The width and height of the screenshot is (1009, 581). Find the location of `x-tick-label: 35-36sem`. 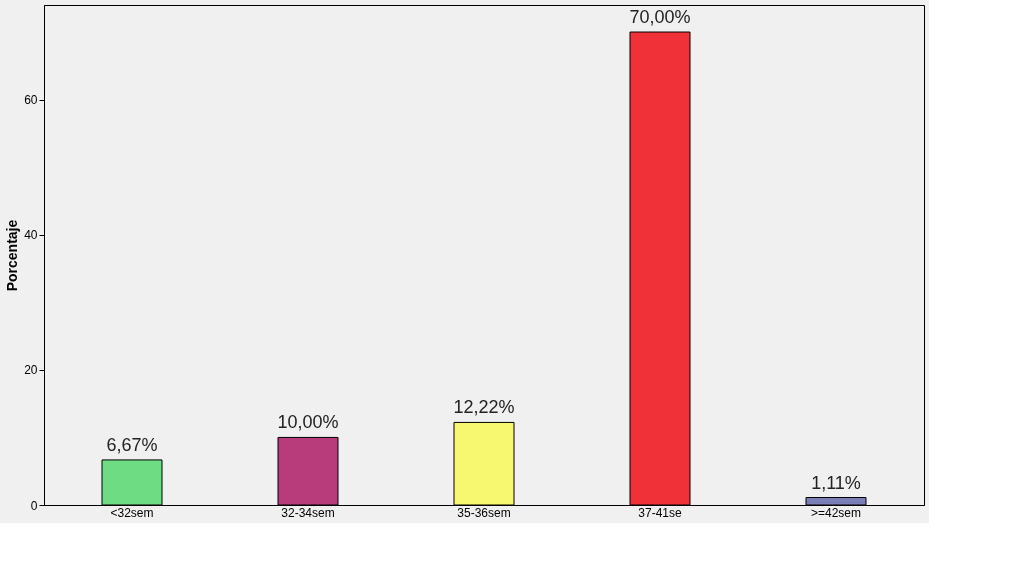

x-tick-label: 35-36sem is located at coordinates (484, 512).